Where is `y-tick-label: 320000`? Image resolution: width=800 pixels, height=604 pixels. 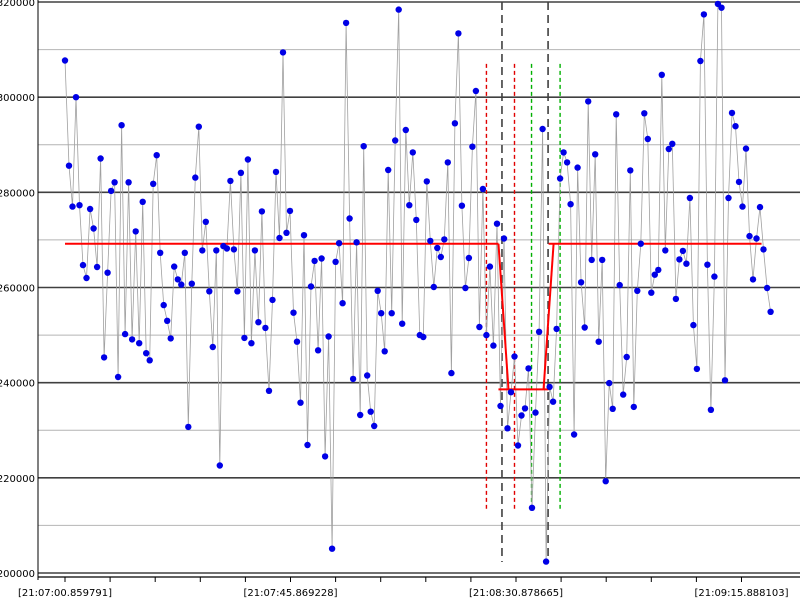 y-tick-label: 320000 is located at coordinates (17, 4).